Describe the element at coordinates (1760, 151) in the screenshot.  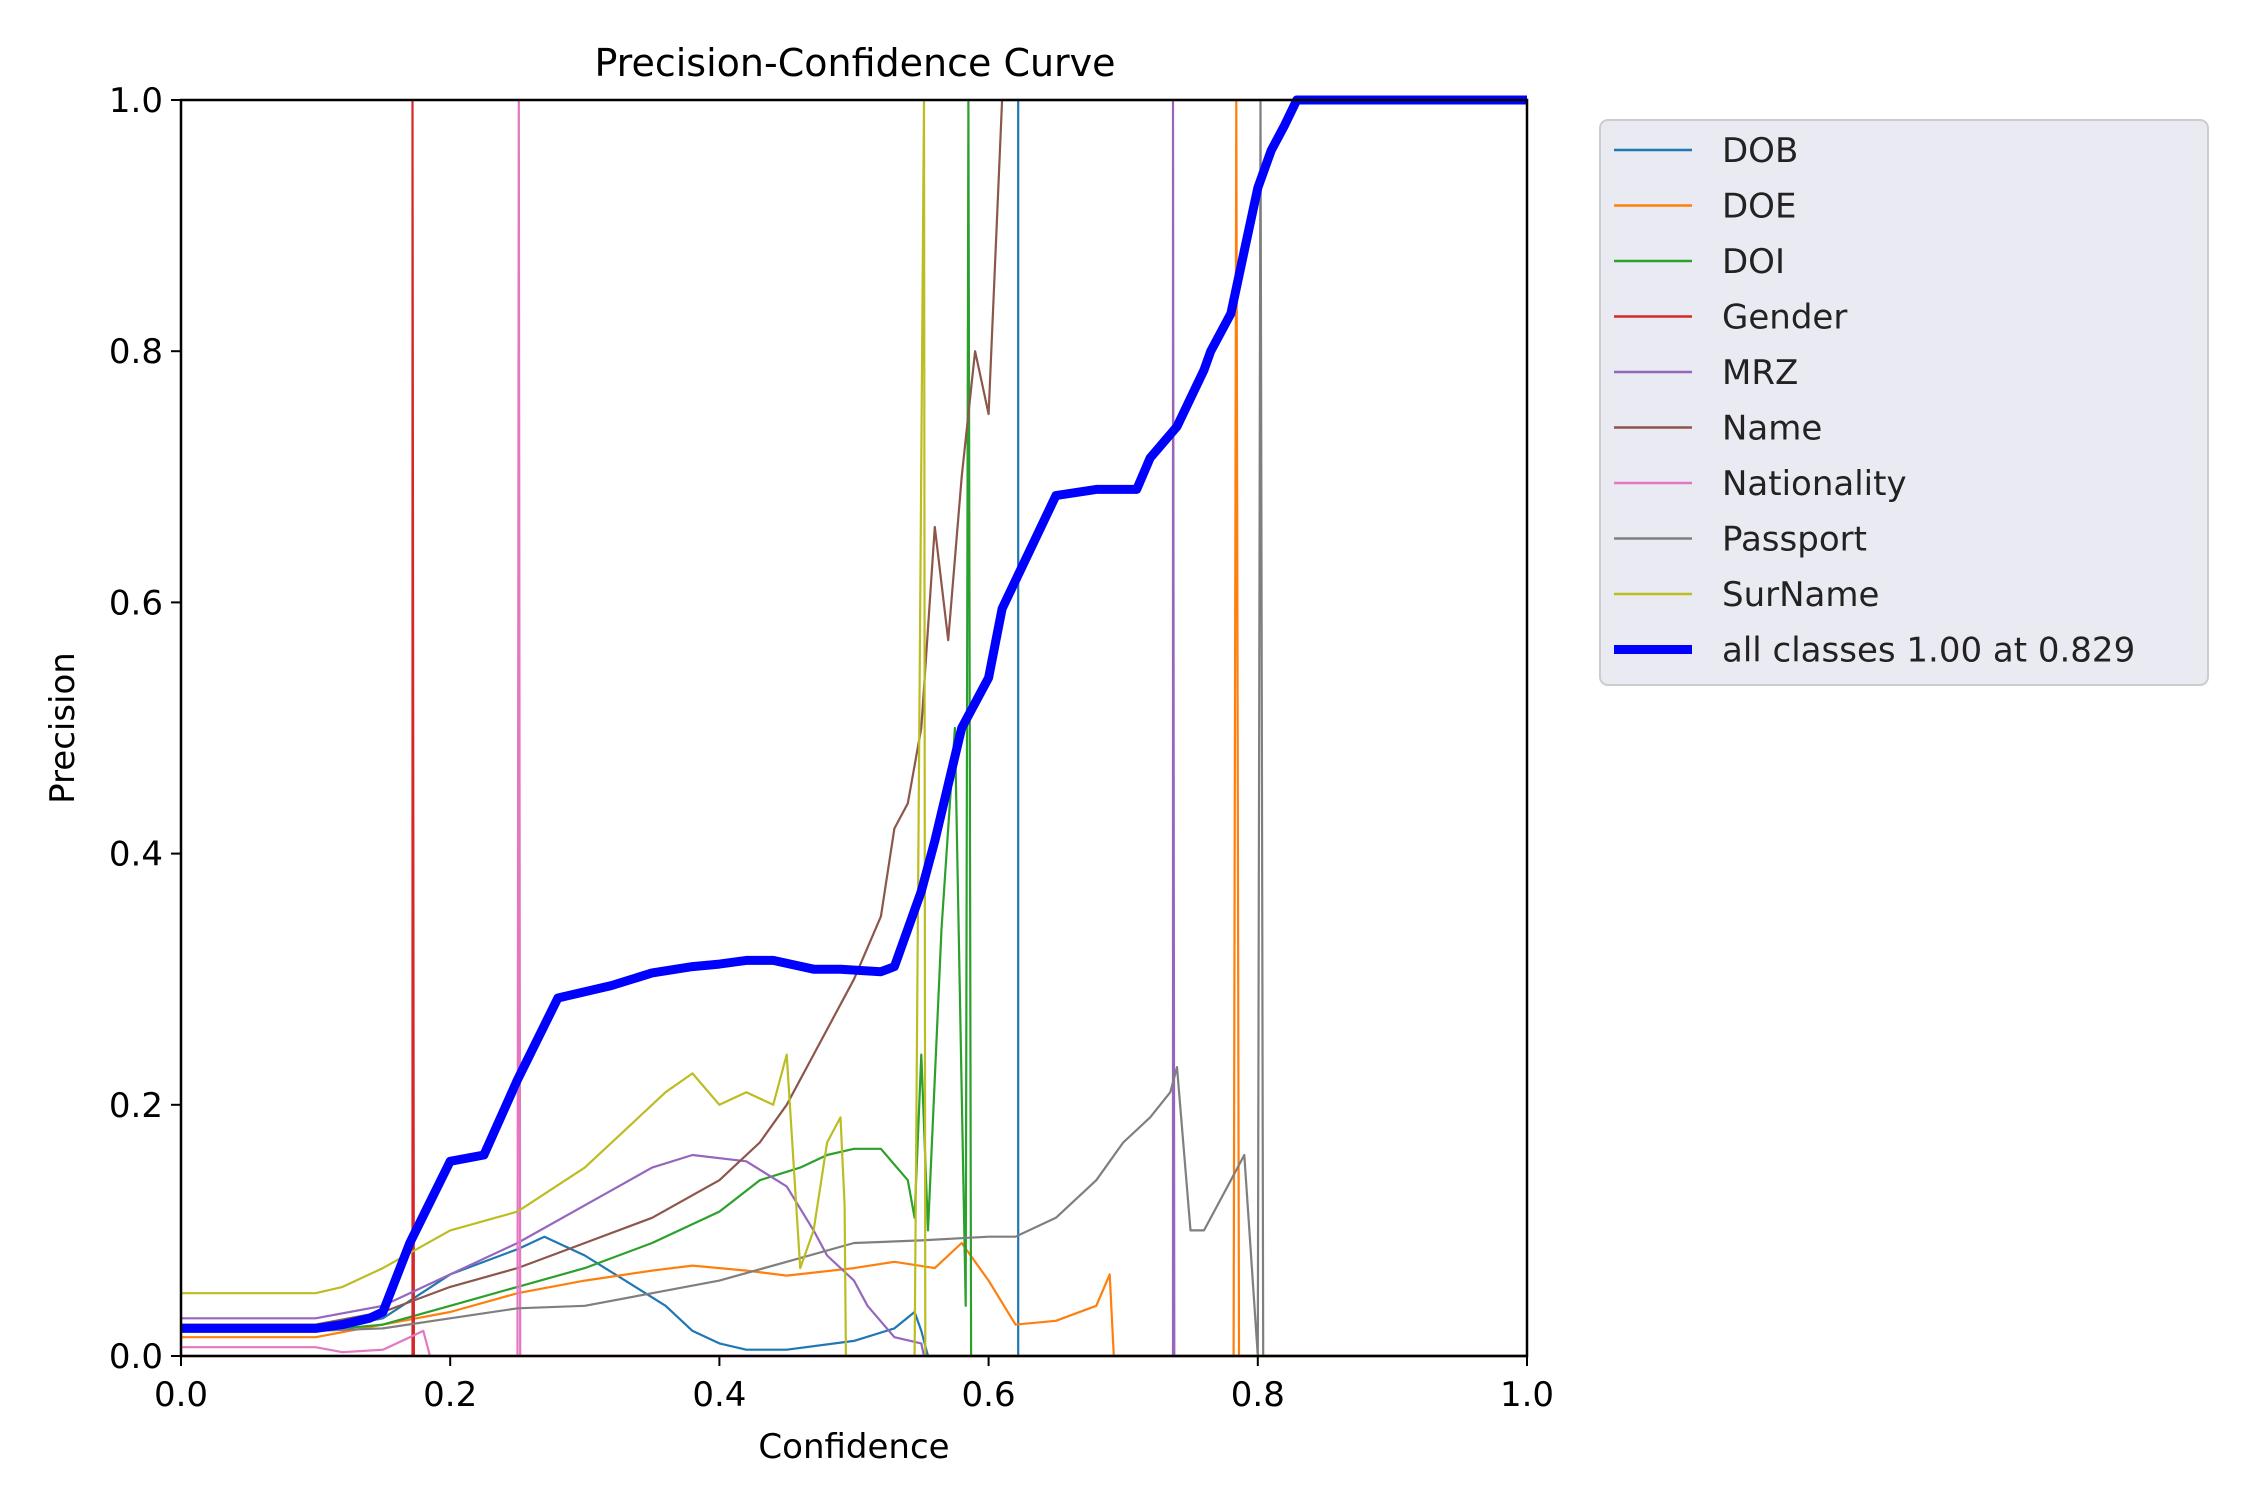
I see `legend-label-0: DOB` at that location.